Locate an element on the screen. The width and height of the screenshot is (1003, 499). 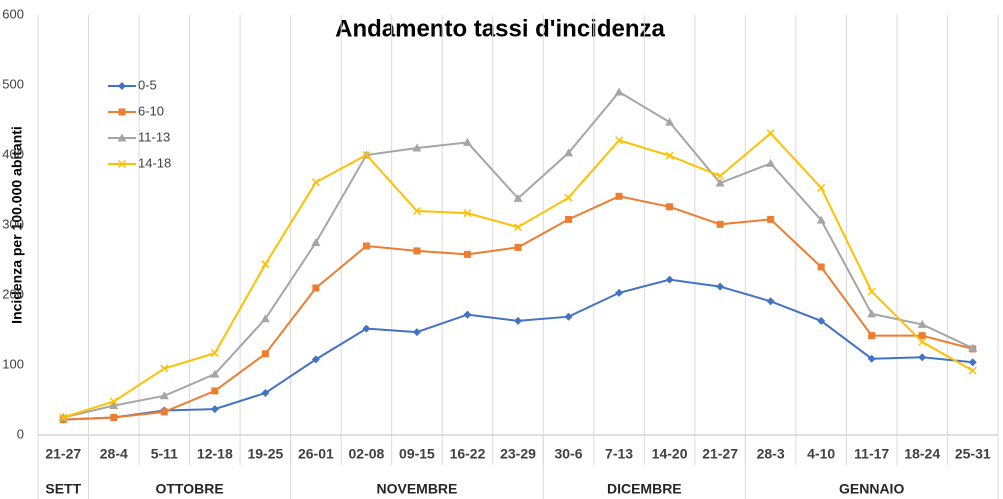
x-tick-label: 28-3 is located at coordinates (771, 454).